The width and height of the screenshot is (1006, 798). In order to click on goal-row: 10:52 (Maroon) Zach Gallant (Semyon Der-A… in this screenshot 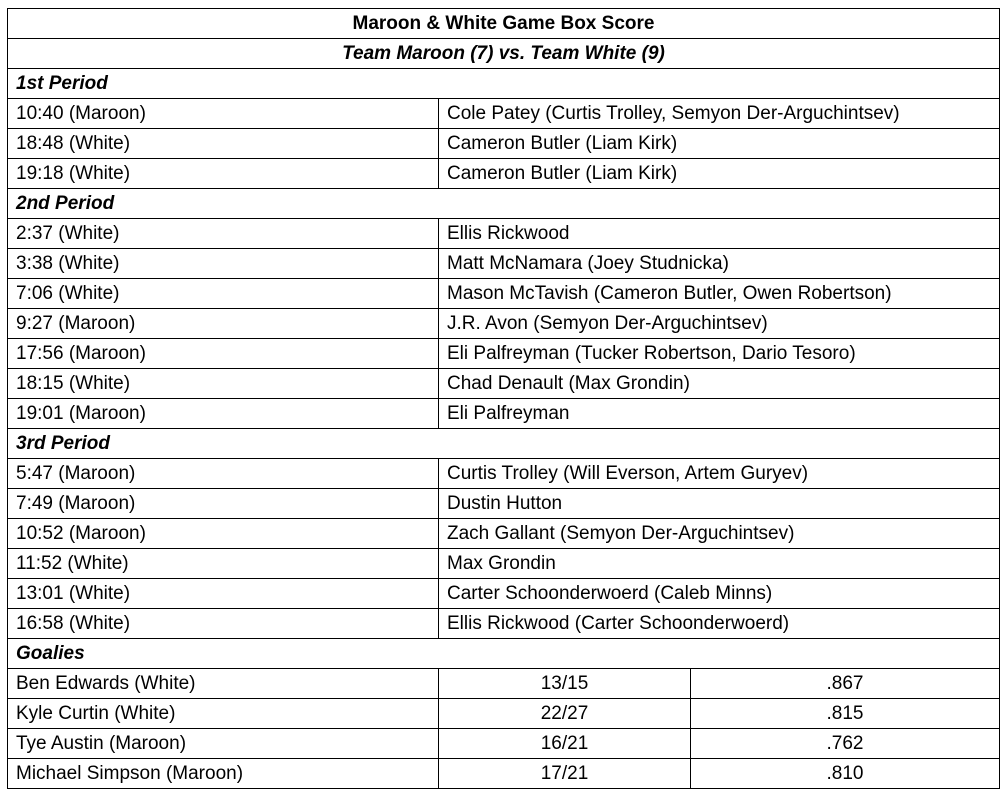, I will do `click(503, 533)`.